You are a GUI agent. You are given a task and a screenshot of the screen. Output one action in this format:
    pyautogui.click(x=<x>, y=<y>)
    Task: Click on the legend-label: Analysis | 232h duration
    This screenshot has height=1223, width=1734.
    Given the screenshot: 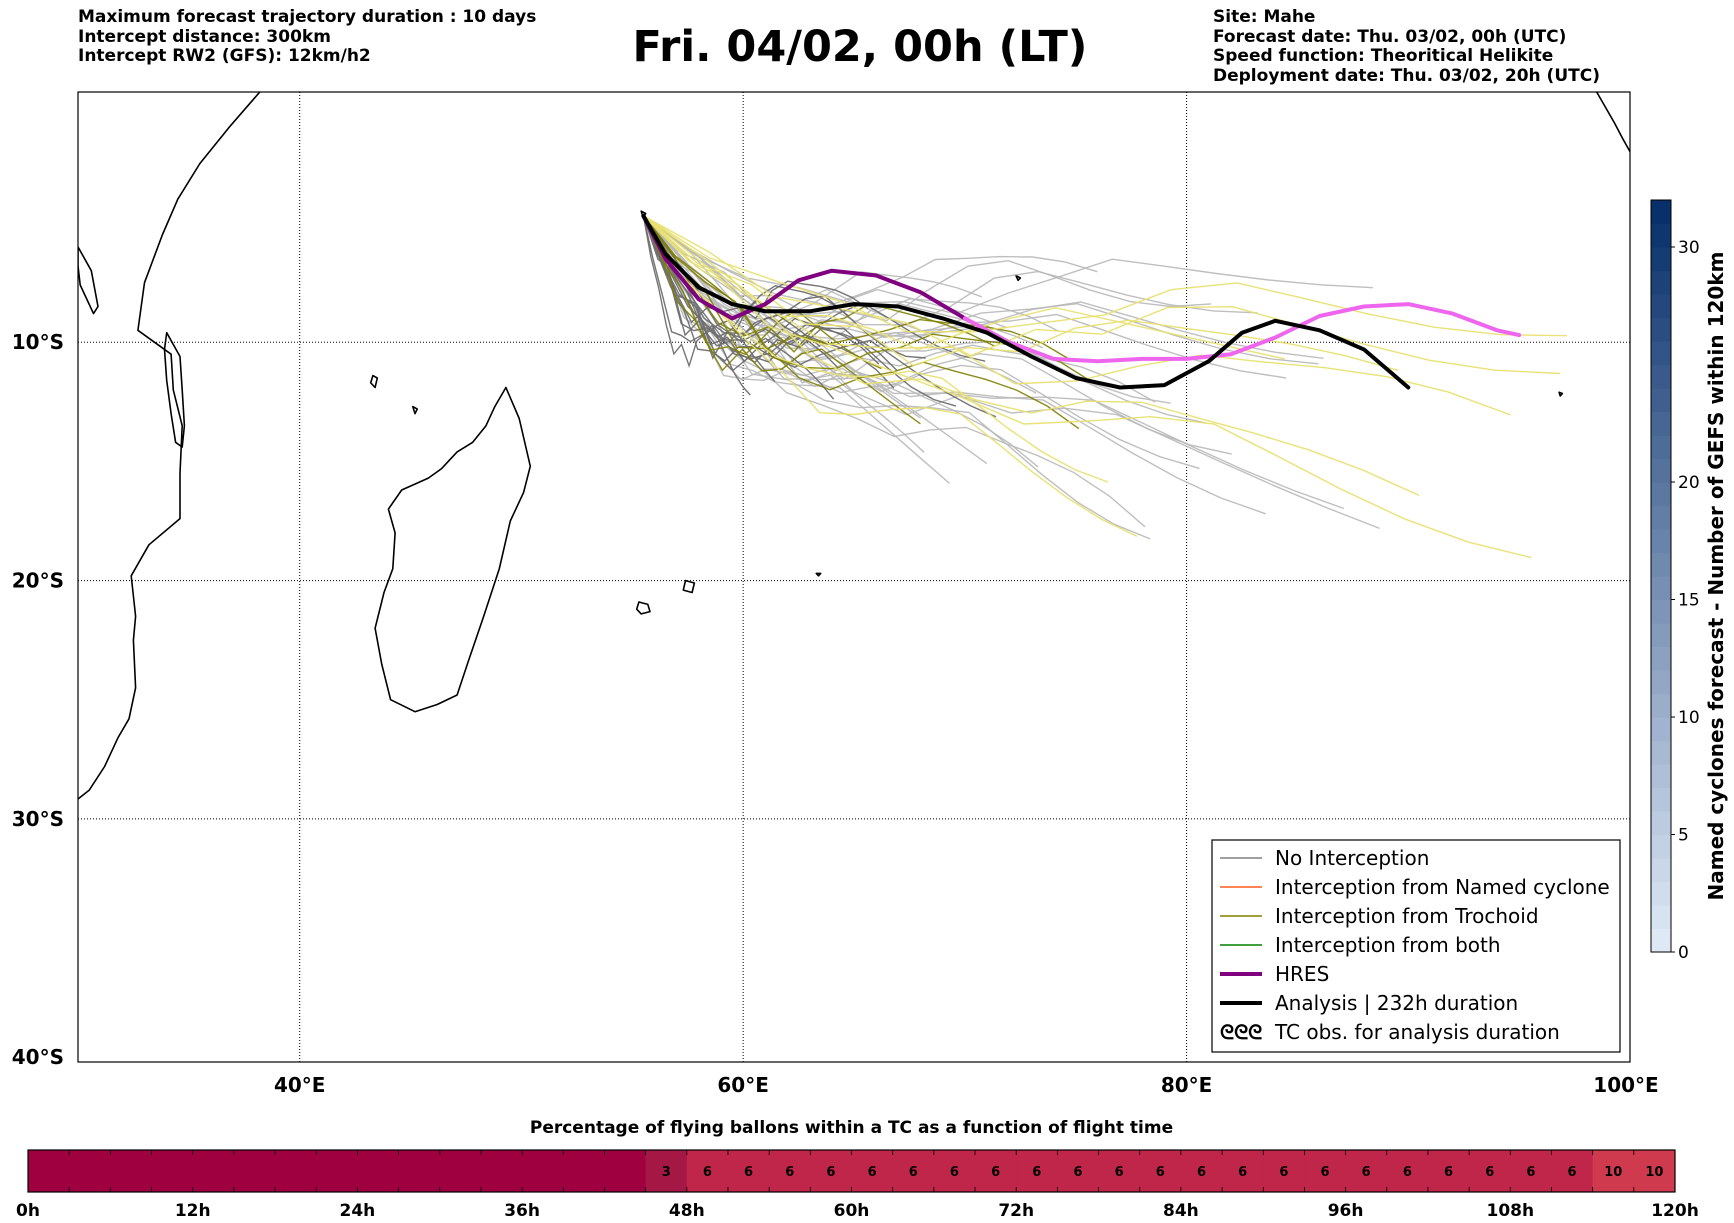 What is the action you would take?
    pyautogui.click(x=1396, y=1003)
    